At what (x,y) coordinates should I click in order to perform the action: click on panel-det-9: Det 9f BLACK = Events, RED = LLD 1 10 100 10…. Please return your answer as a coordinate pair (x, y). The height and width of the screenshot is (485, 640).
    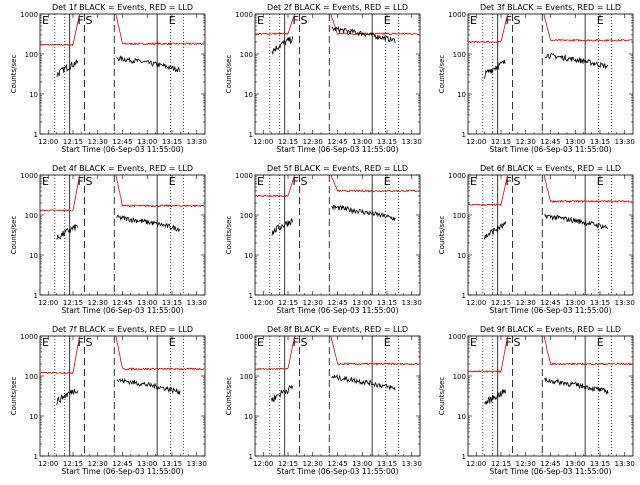
    Looking at the image, I should click on (536, 400).